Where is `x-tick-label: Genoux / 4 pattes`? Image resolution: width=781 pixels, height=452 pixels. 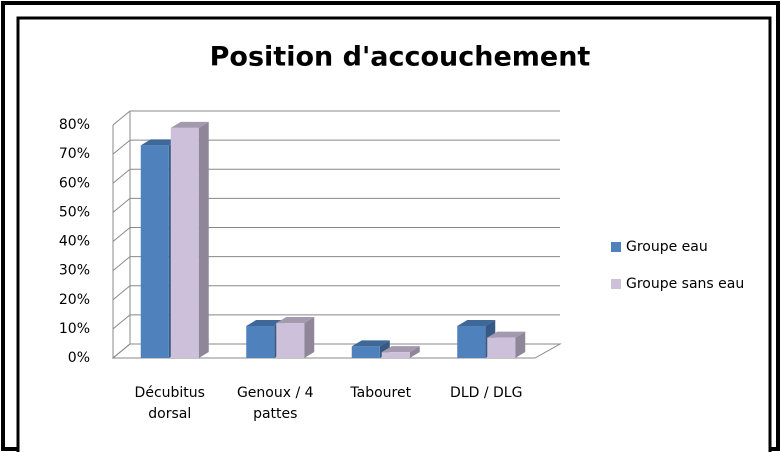
x-tick-label: Genoux / 4 pattes is located at coordinates (275, 403).